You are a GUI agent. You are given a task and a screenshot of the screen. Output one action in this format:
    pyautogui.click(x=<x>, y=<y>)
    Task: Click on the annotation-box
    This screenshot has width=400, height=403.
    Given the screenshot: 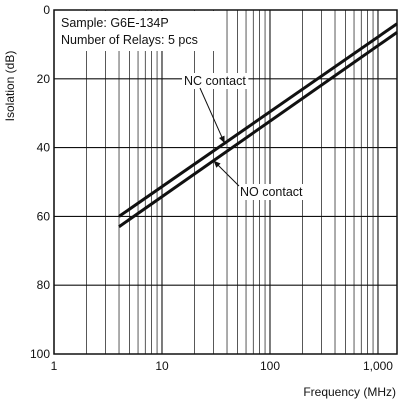 What is the action you would take?
    pyautogui.click(x=135, y=31)
    